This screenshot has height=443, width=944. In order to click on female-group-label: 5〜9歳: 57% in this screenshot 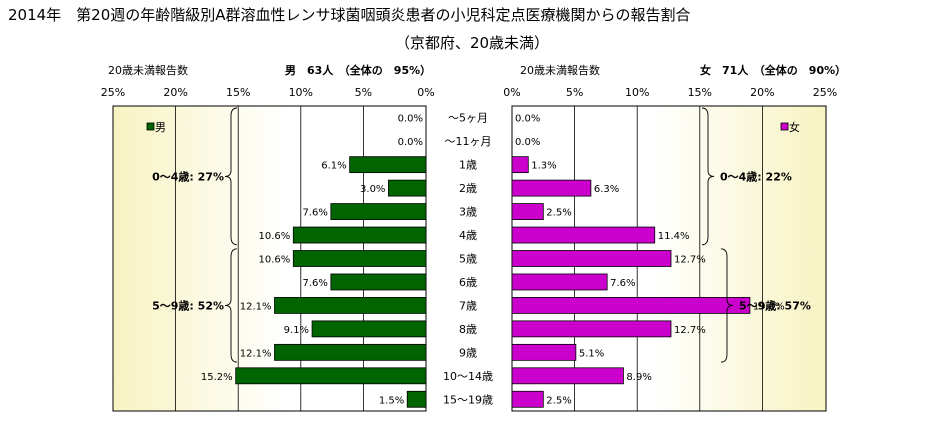, I will do `click(775, 305)`.